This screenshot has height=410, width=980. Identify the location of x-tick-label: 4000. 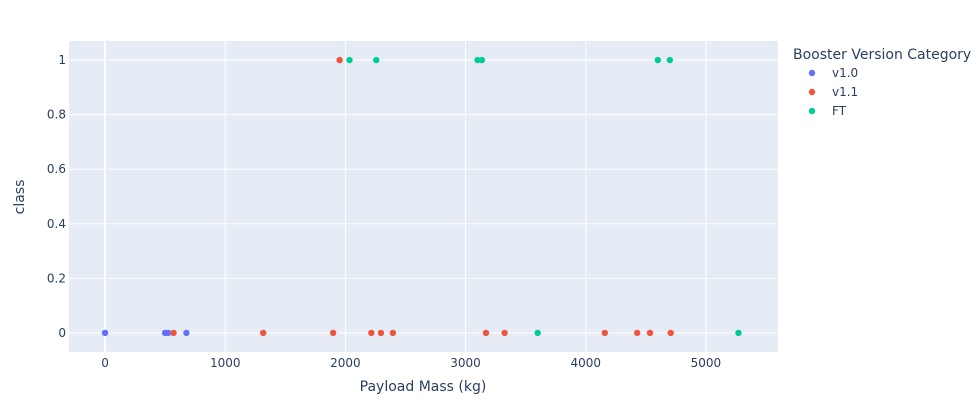
(585, 363).